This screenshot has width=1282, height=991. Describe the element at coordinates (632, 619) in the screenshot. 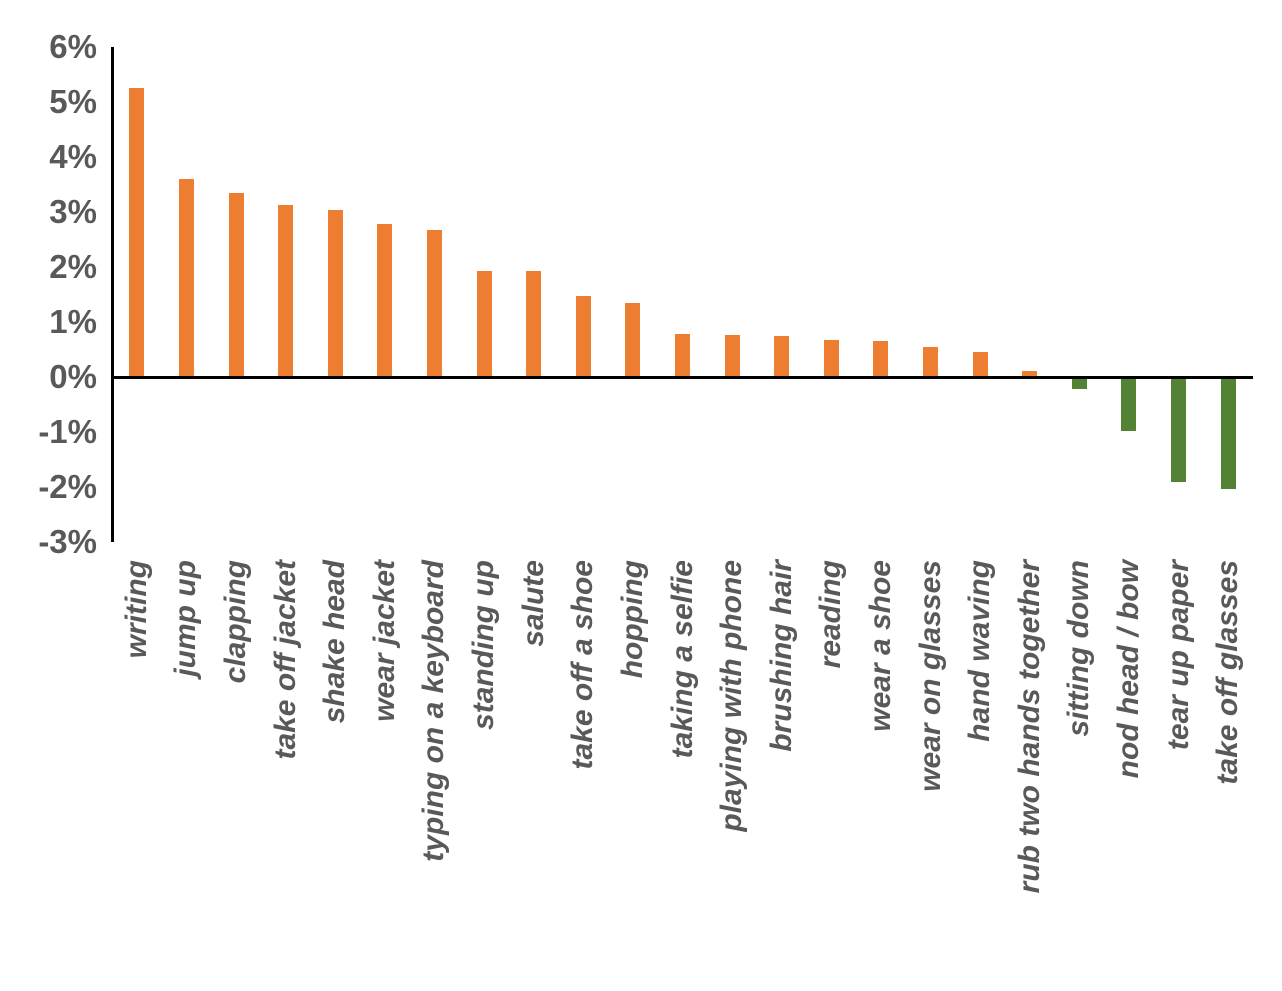

I see `x-tick-label: hopping` at that location.